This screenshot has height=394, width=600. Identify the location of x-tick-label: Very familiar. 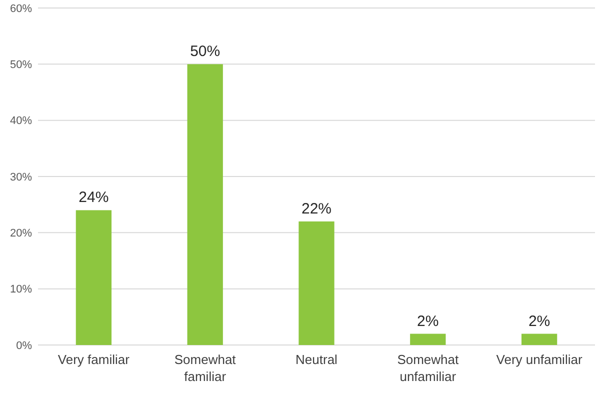
(94, 359).